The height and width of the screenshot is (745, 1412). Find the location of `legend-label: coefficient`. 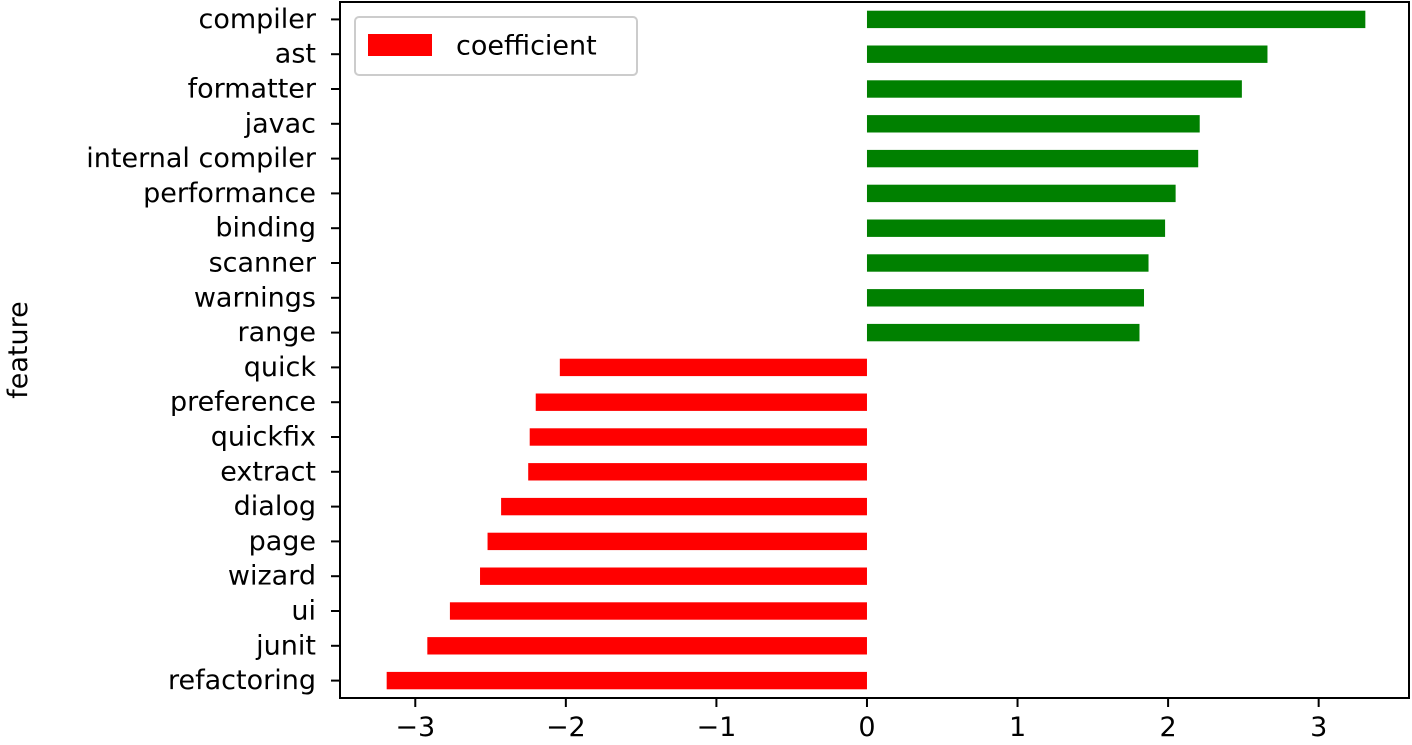

legend-label: coefficient is located at coordinates (526, 46).